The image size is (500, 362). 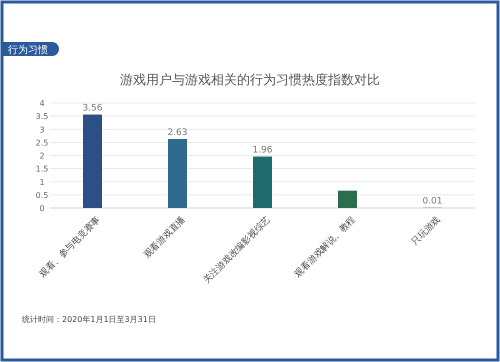 I want to click on y-tick-label: 3, so click(x=42, y=129).